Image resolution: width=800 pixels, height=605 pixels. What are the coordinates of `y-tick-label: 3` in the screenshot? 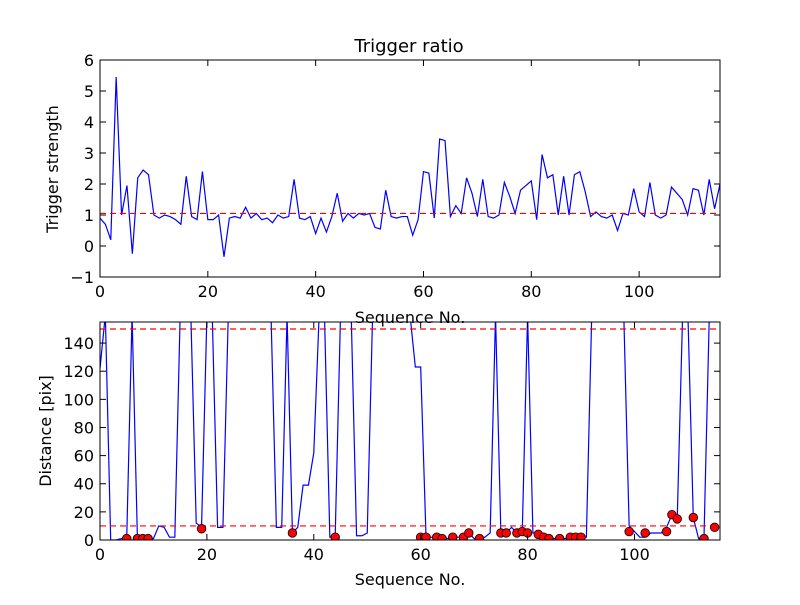 It's located at (89, 153).